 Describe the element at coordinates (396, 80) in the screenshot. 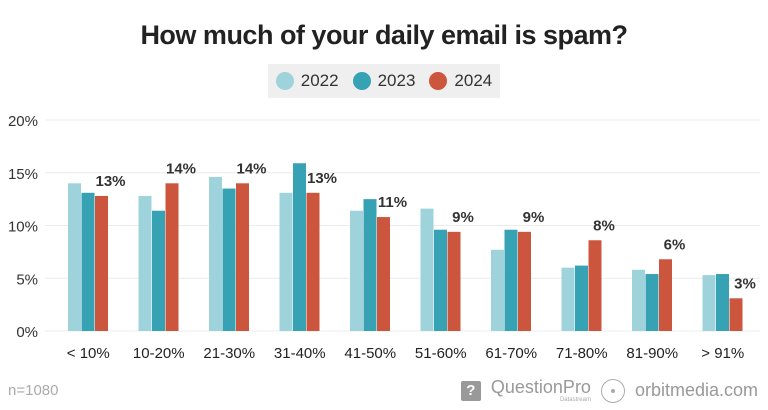

I see `legend-label: 2023` at that location.